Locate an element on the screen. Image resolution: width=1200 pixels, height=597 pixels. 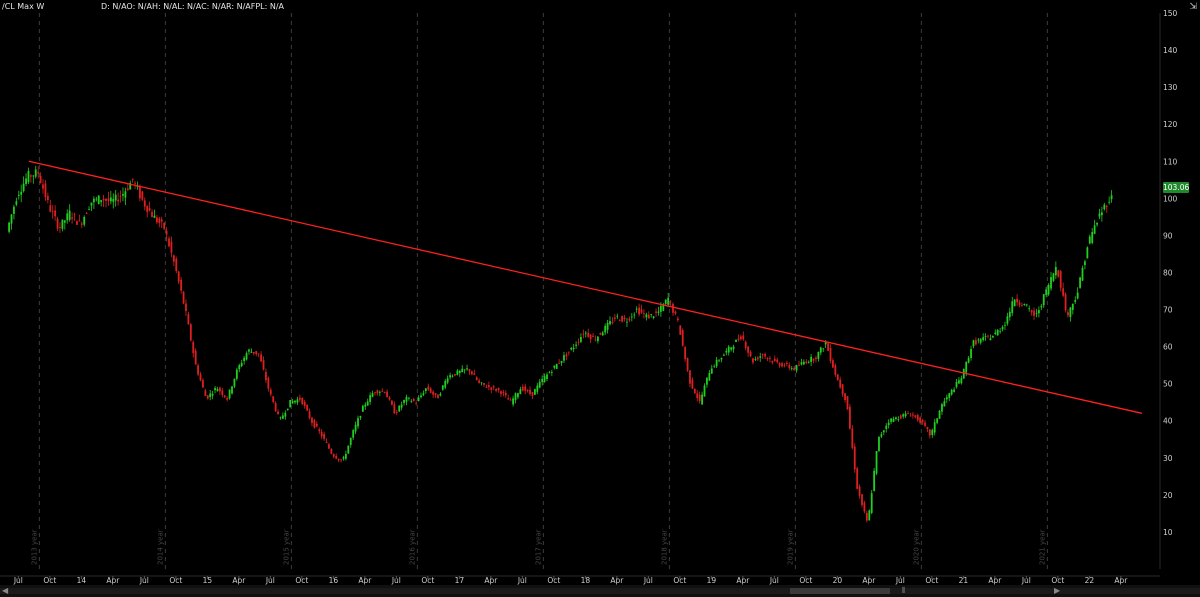
scrollbar-track is located at coordinates (600, 591).